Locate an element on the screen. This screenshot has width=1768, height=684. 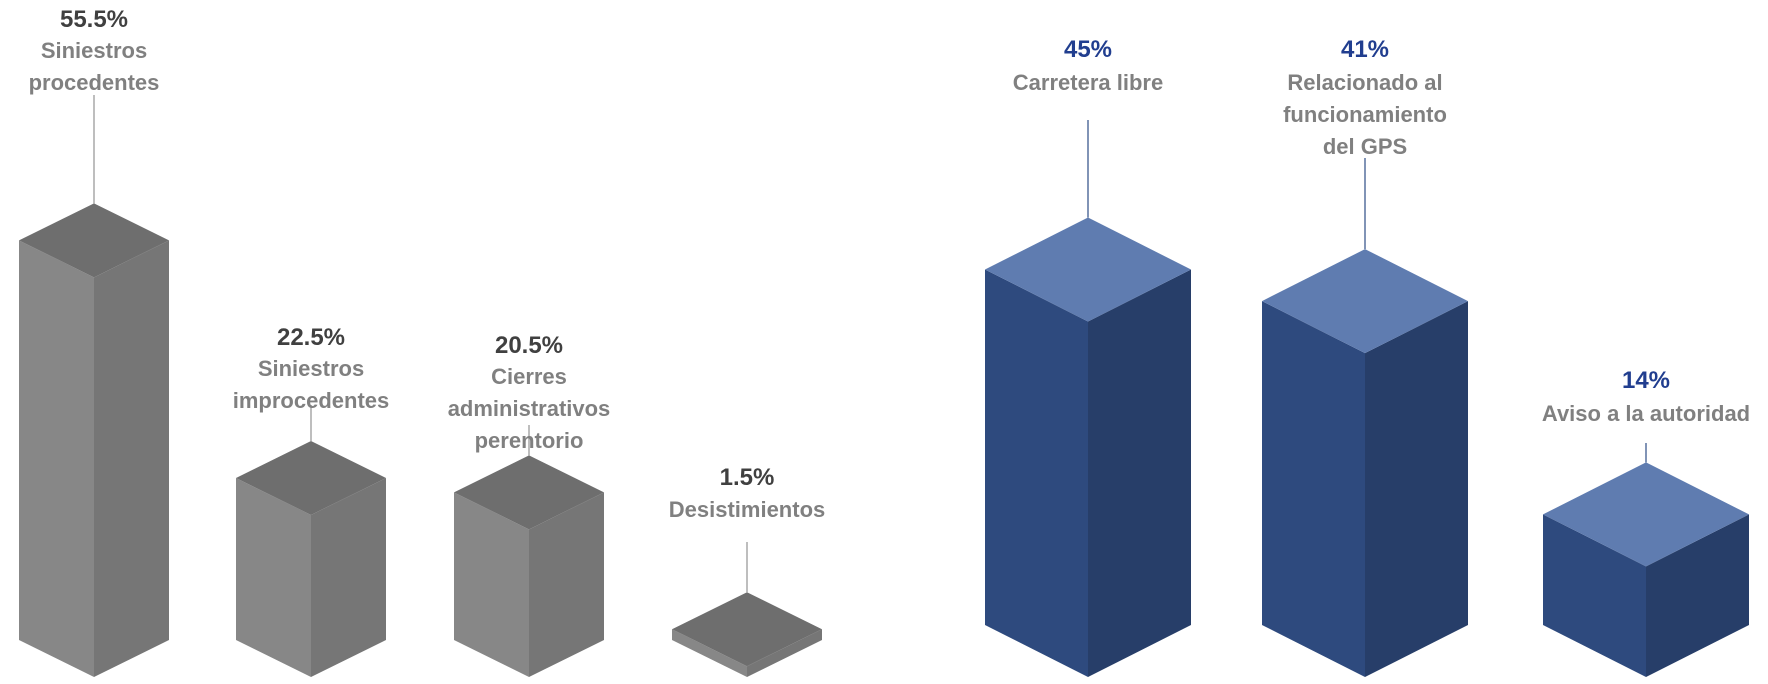
value-label: 22.5% is located at coordinates (311, 337).